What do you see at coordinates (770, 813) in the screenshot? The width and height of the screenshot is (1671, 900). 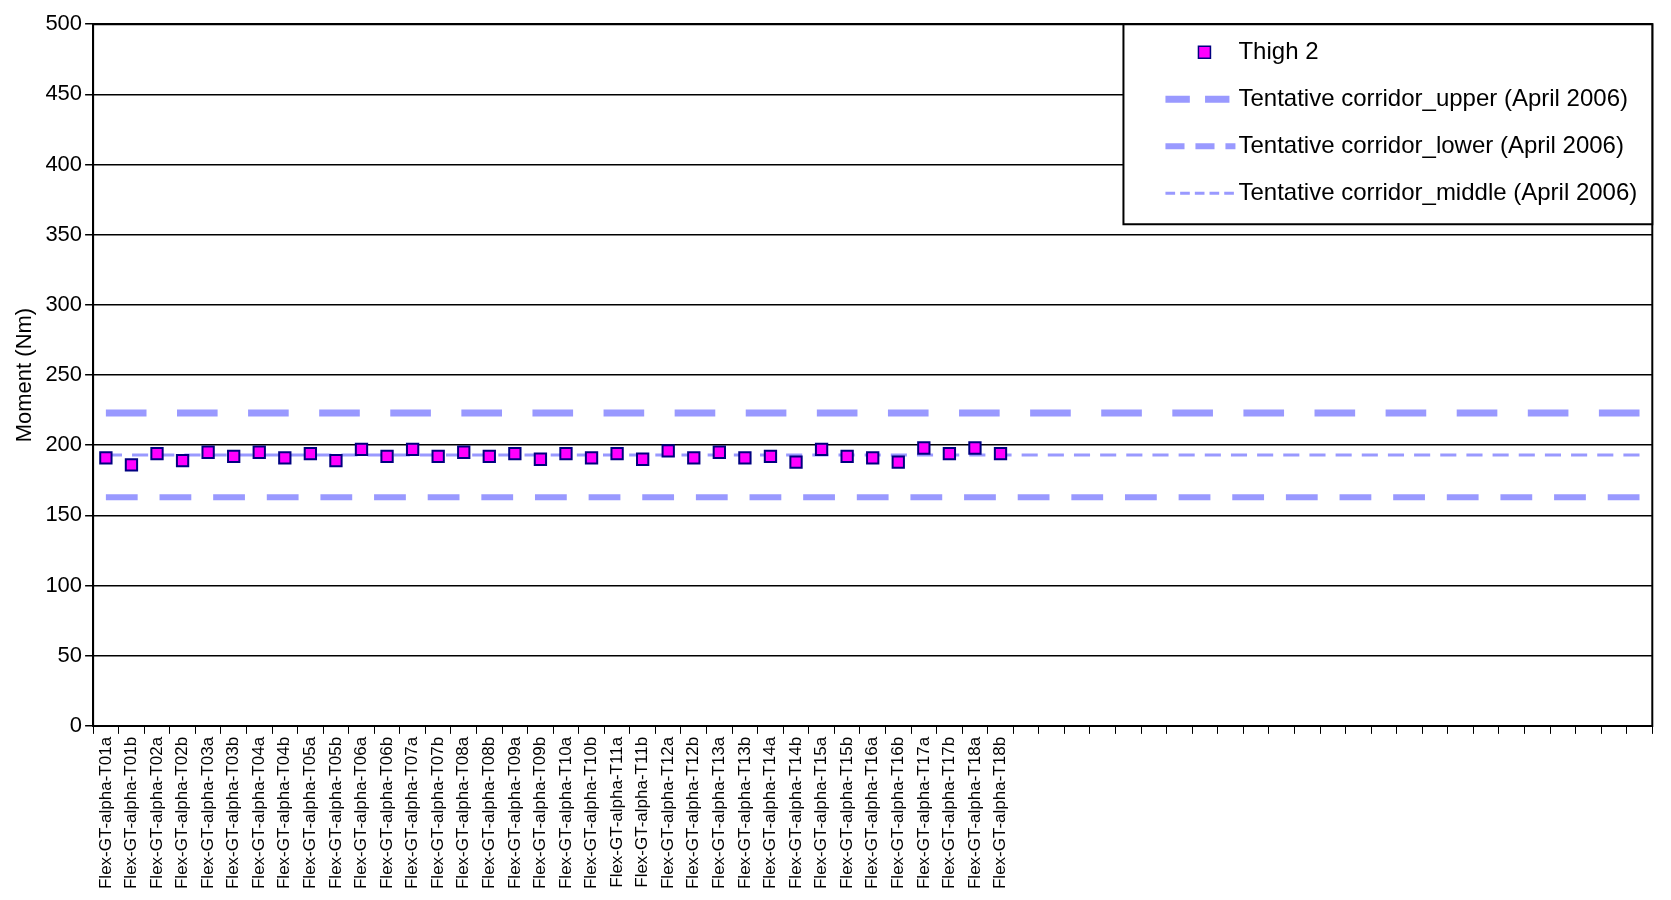 I see `x-tick-label: Flex-GT-alpha-T14a` at bounding box center [770, 813].